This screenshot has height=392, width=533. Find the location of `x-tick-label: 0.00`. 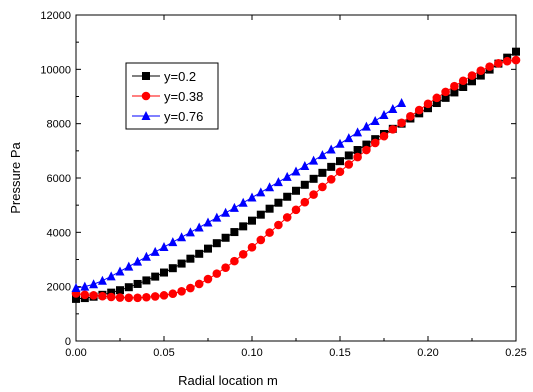

x-tick-label: 0.00 is located at coordinates (75, 353).